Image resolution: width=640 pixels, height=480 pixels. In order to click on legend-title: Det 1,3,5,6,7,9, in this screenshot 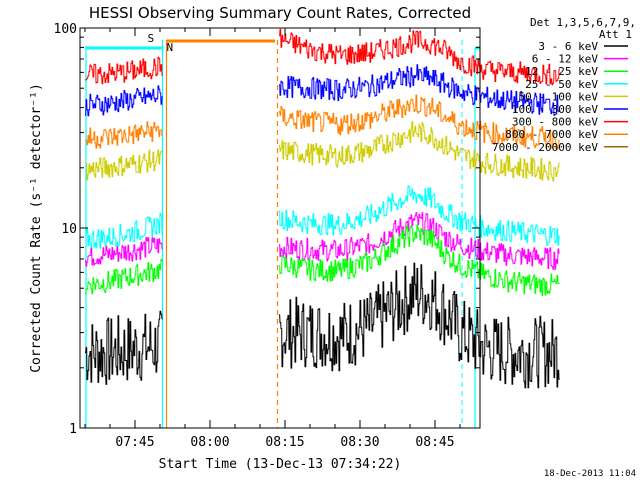, I will do `click(583, 22)`.